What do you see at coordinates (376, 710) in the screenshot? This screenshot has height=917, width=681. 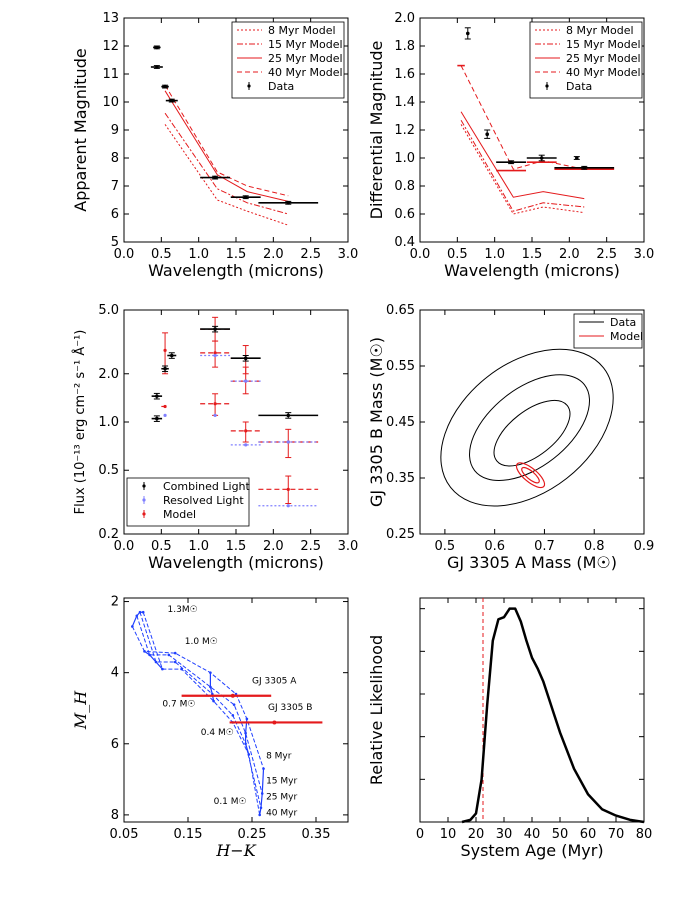 I see `y-axis-label: Relative Likelihood` at bounding box center [376, 710].